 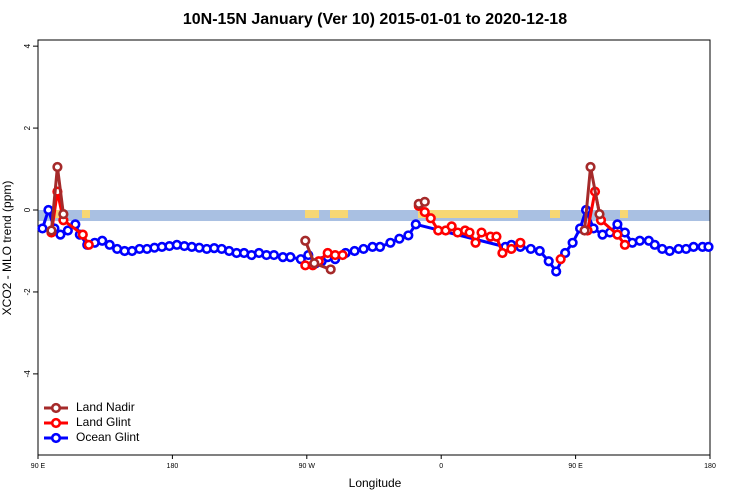 I want to click on y-tick-label: -4, so click(x=27, y=374).